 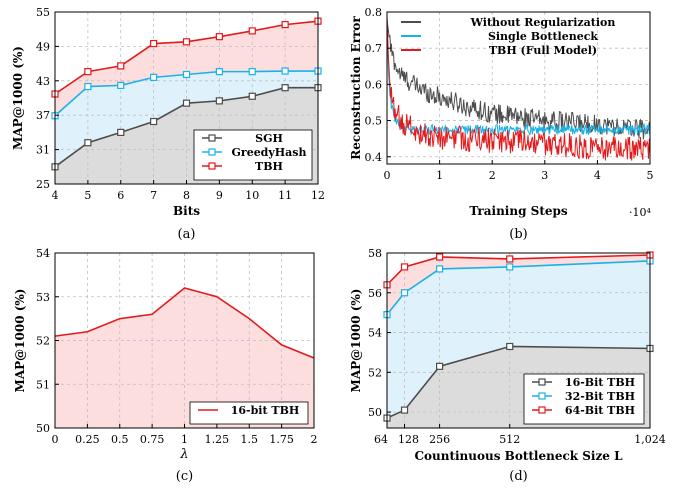 What do you see at coordinates (375, 253) in the screenshot?
I see `y-tick-label-d-4: 58` at bounding box center [375, 253].